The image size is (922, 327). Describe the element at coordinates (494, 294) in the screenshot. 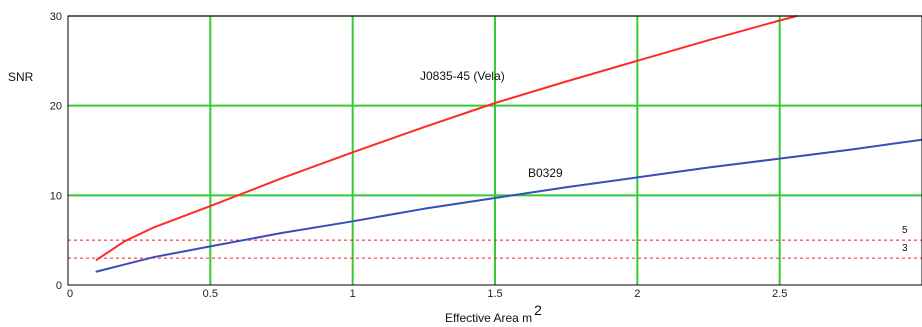

I see `x-tick-label: 1.5` at that location.